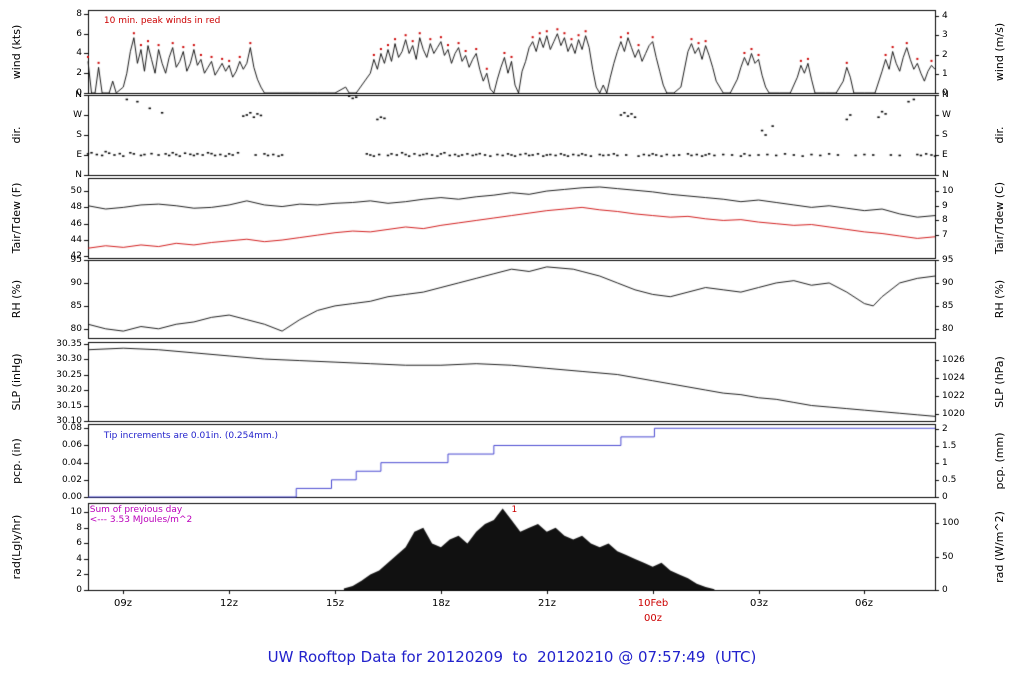 The width and height of the screenshot is (1024, 700). I want to click on axis-title-right-dir: dir., so click(999, 135).